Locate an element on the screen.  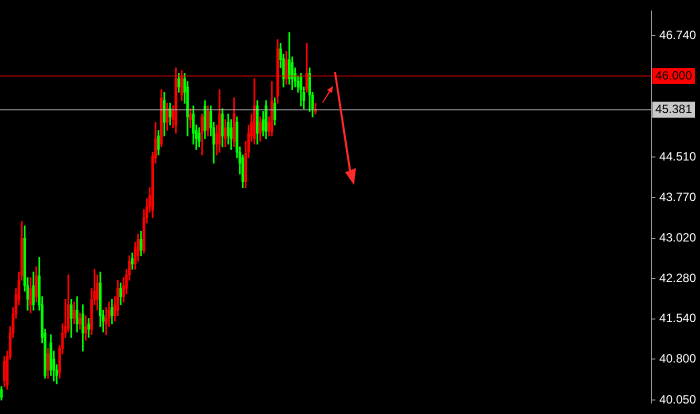
y-tick-label: 40.050 is located at coordinates (677, 399).